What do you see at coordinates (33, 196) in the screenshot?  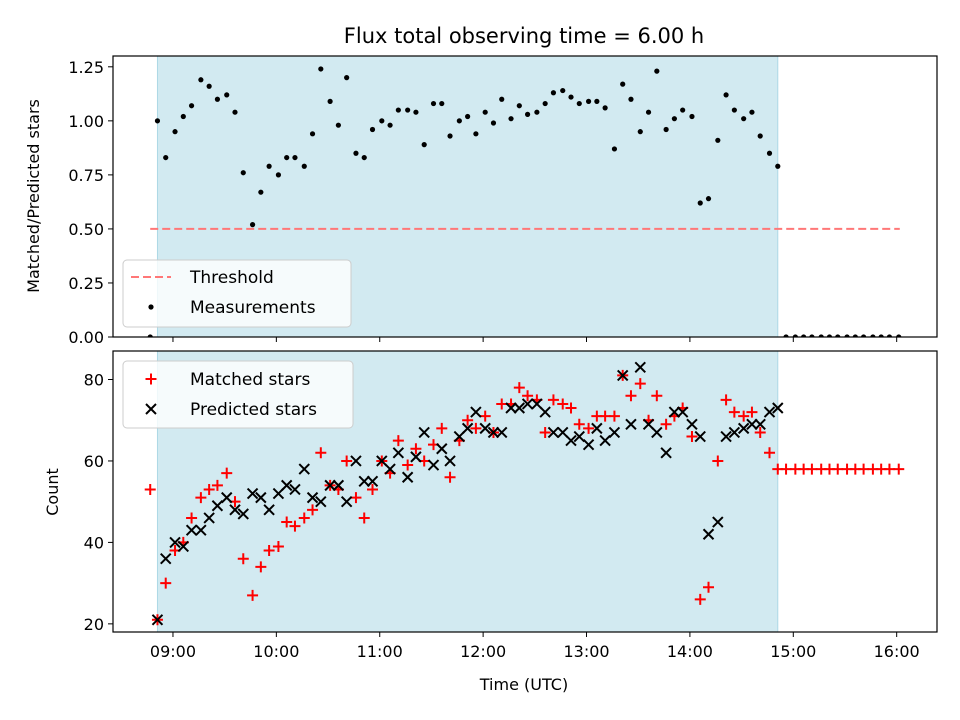 I see `top-y-axis-label: Matched/Predicted stars` at bounding box center [33, 196].